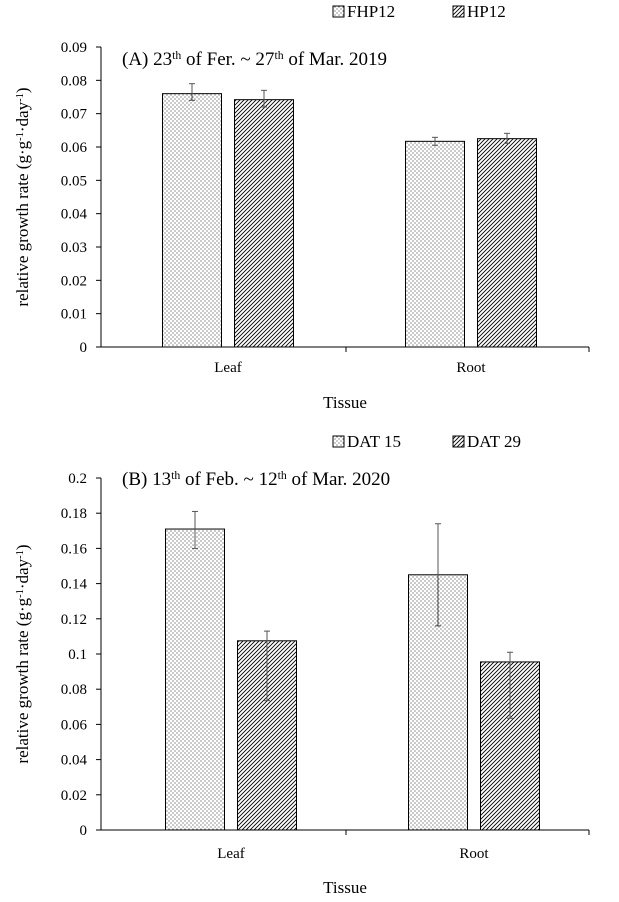 This screenshot has width=619, height=902. I want to click on legend-label: HP12, so click(486, 11).